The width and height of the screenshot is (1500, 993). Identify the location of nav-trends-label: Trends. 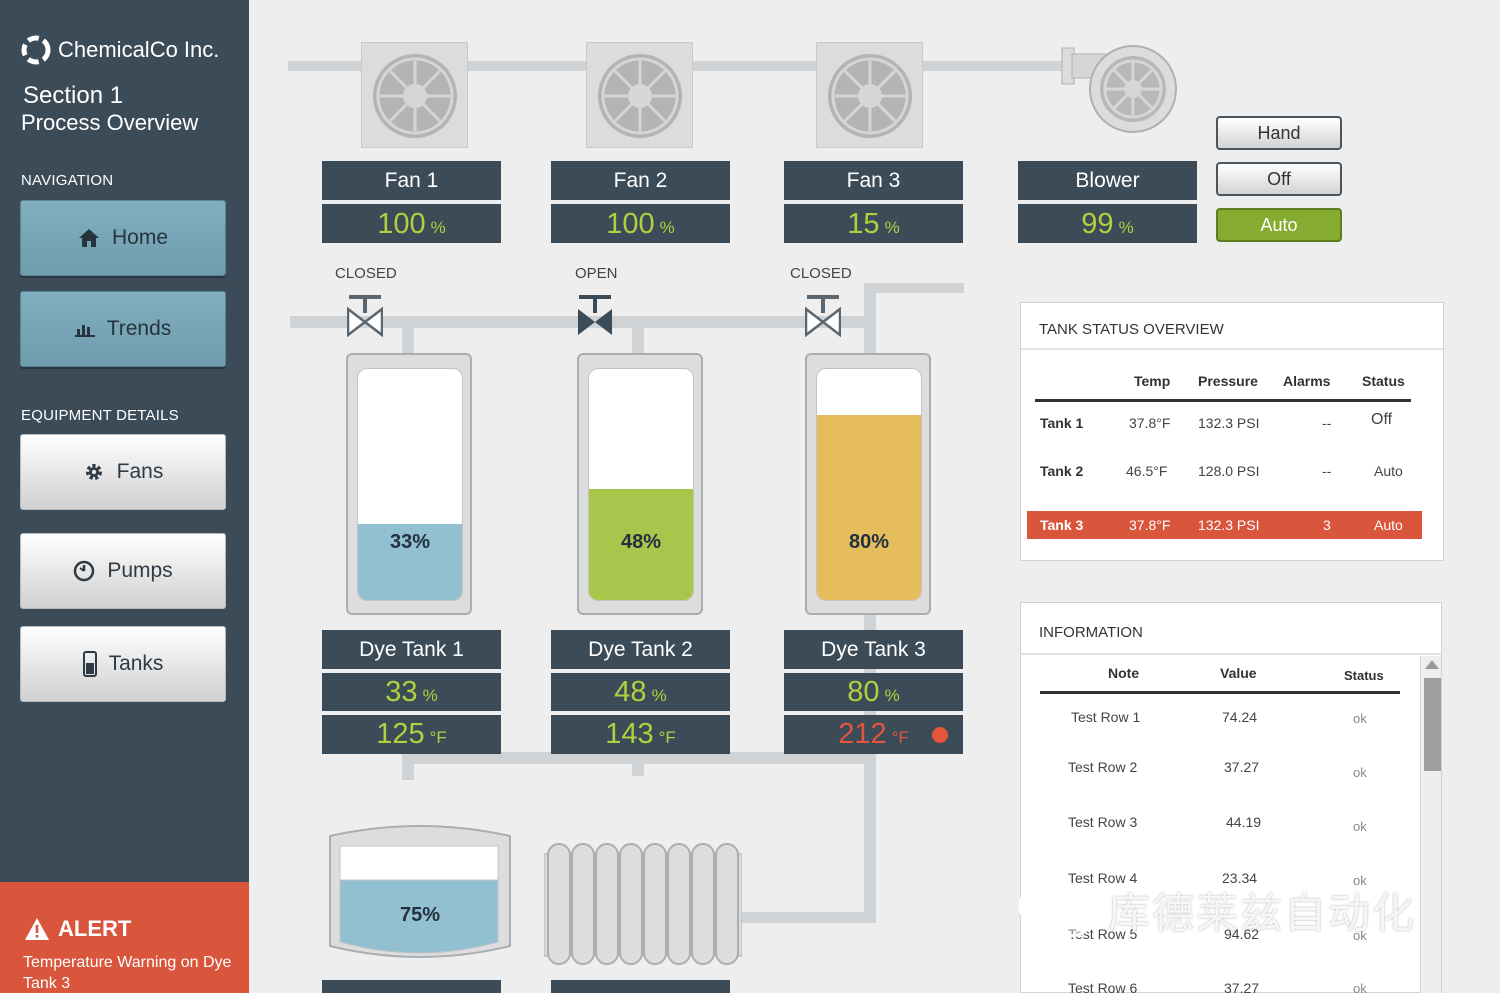
(139, 328).